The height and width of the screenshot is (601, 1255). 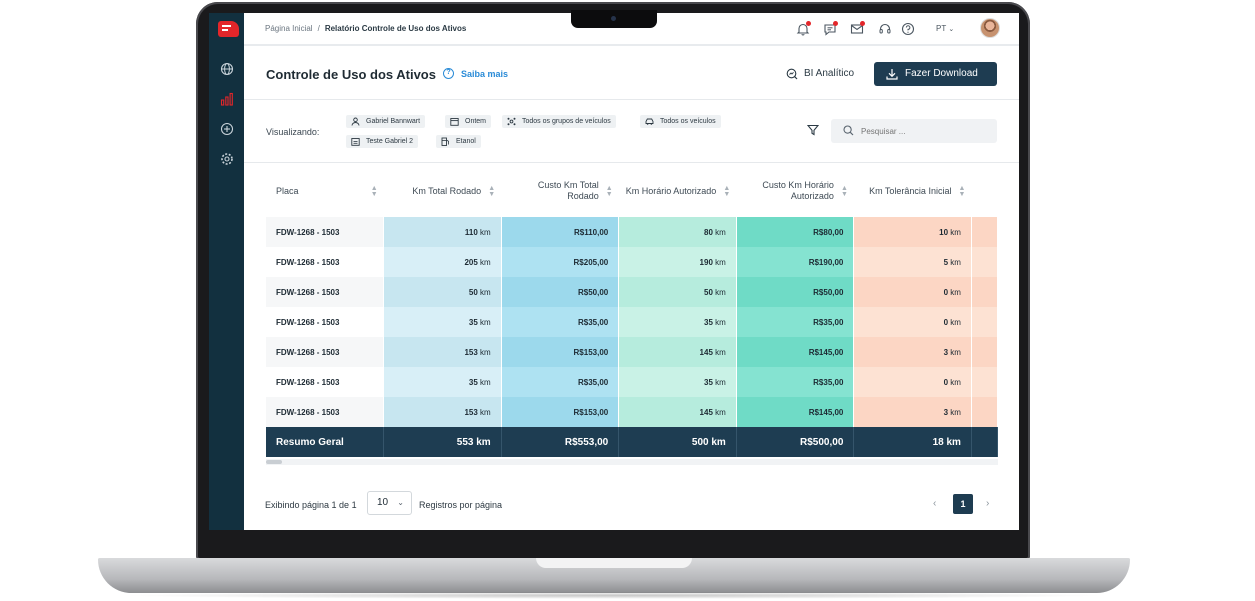 What do you see at coordinates (632, 462) in the screenshot?
I see `horizontal-scrollbar` at bounding box center [632, 462].